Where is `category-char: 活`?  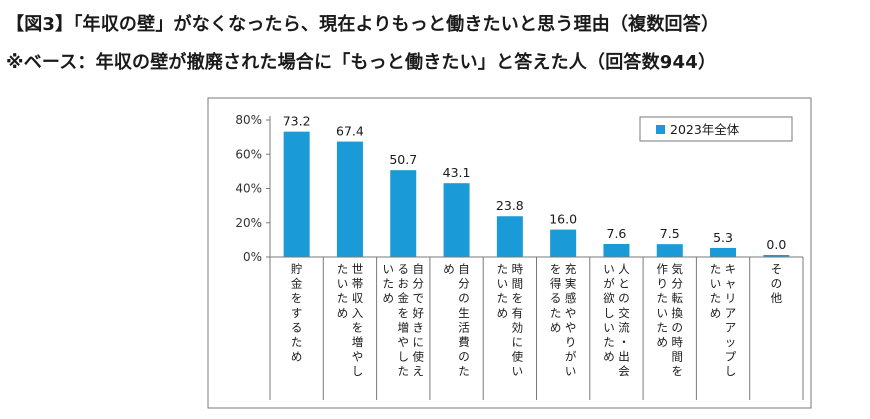
category-char: 活 is located at coordinates (464, 327).